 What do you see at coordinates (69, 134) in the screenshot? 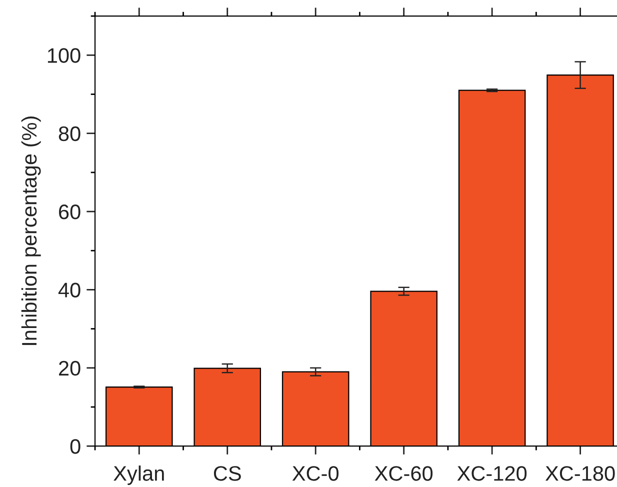
I see `y-tick-label: 80` at bounding box center [69, 134].